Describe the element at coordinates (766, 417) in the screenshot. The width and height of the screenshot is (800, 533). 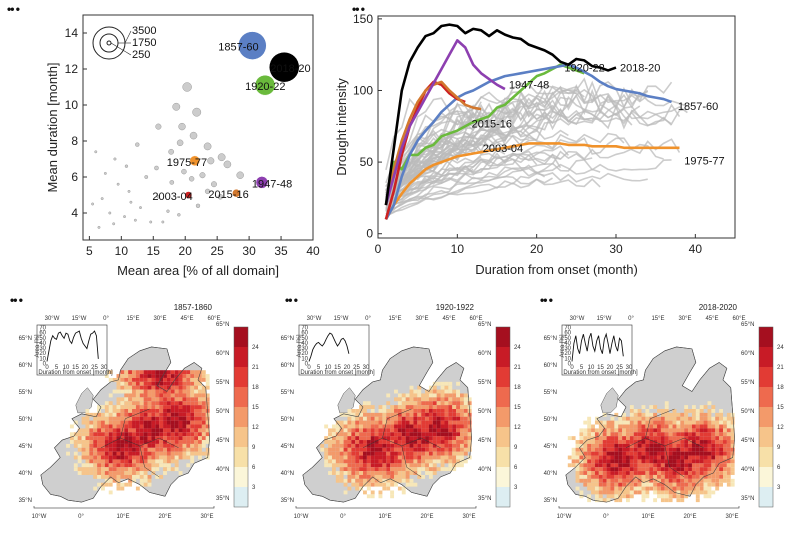
I see `colorbar-frame` at that location.